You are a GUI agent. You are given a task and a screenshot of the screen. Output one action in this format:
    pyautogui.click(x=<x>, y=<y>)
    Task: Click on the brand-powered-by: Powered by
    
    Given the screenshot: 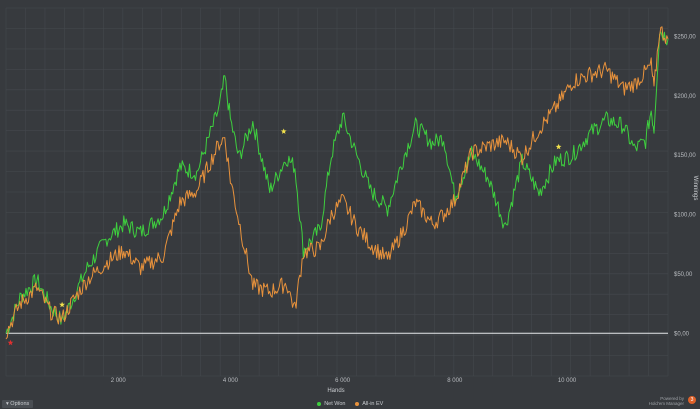 What is the action you would take?
    pyautogui.click(x=672, y=398)
    